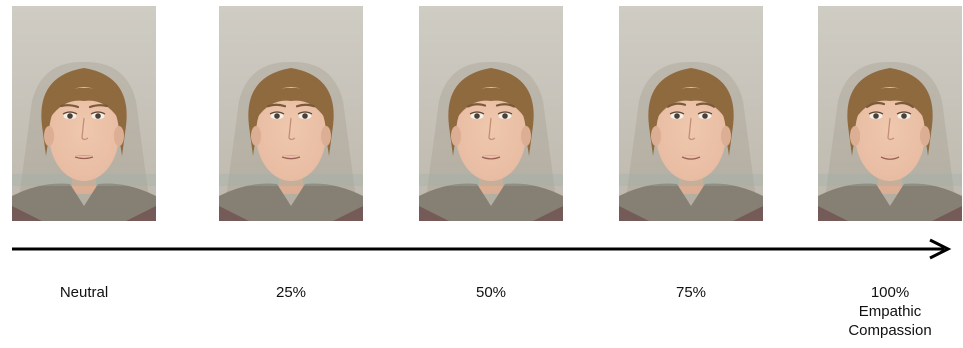  Describe the element at coordinates (84, 292) in the screenshot. I see `frame-label-1: Neutral` at that location.